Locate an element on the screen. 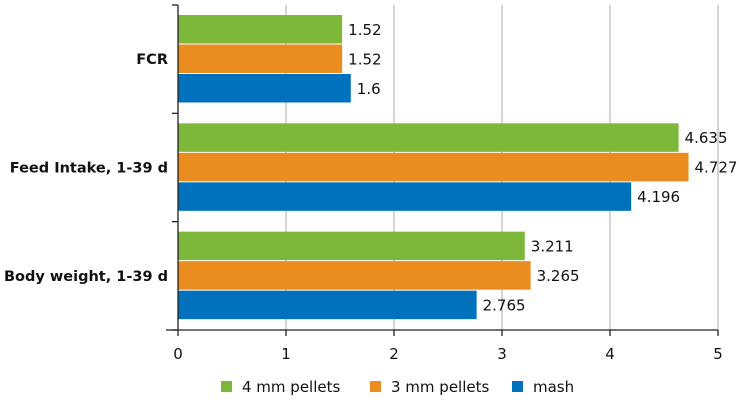 This screenshot has width=739, height=404. x-tick-label: 2 is located at coordinates (394, 354).